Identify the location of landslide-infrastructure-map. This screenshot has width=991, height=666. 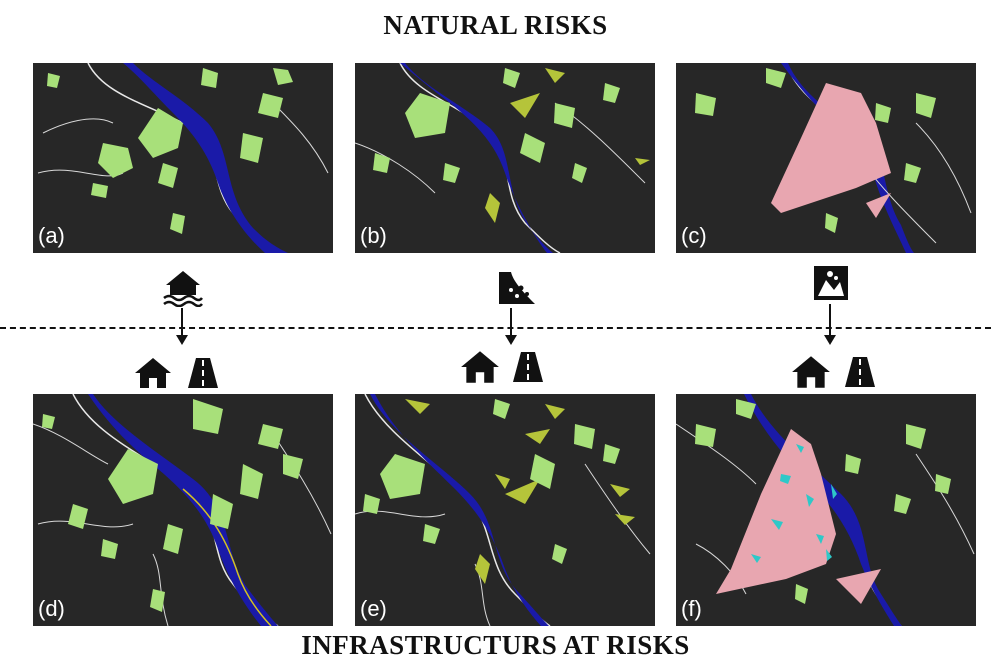
(505, 510).